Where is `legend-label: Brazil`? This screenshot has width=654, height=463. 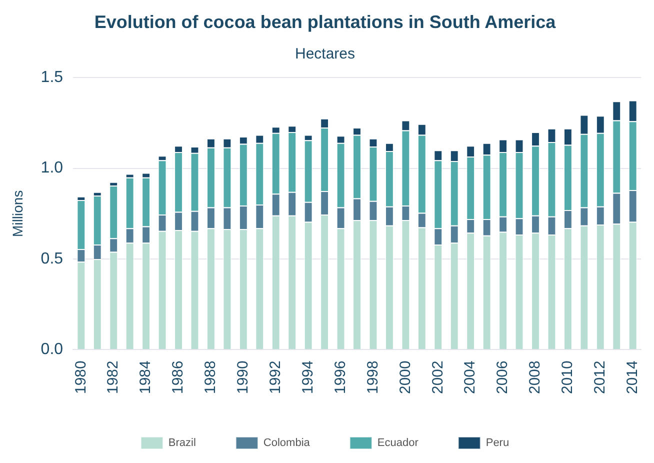
legend-label: Brazil is located at coordinates (182, 443).